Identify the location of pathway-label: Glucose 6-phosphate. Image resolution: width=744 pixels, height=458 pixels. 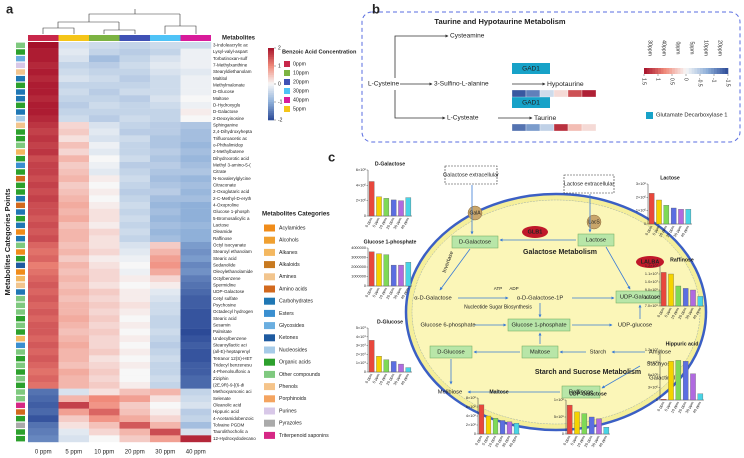
(447, 326).